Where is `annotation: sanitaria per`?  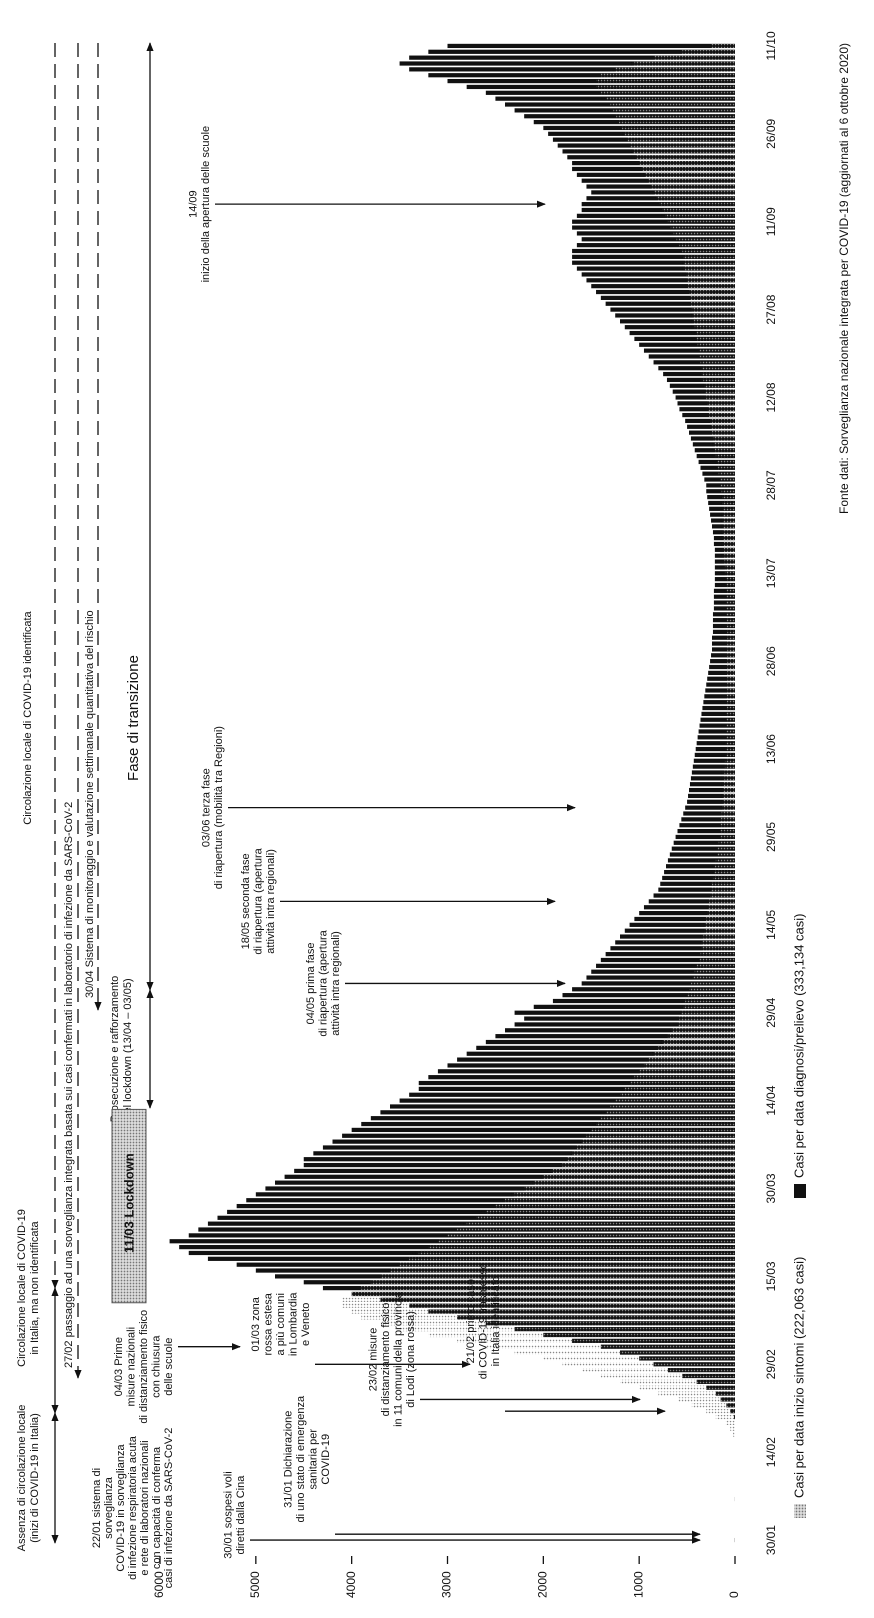 annotation: sanitaria per is located at coordinates (313, 1459).